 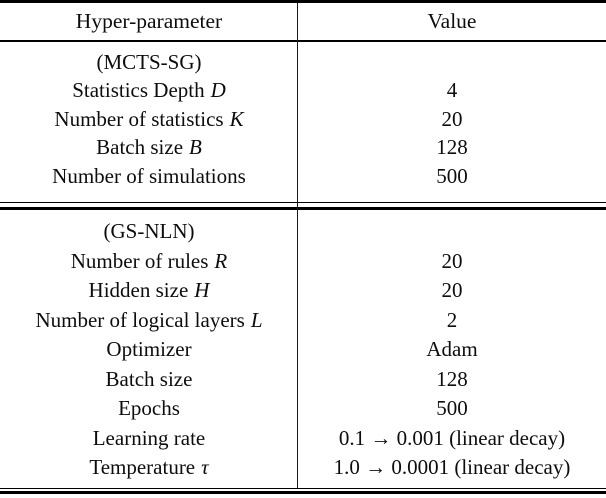 What do you see at coordinates (452, 90) in the screenshot?
I see `value-cell: 4` at bounding box center [452, 90].